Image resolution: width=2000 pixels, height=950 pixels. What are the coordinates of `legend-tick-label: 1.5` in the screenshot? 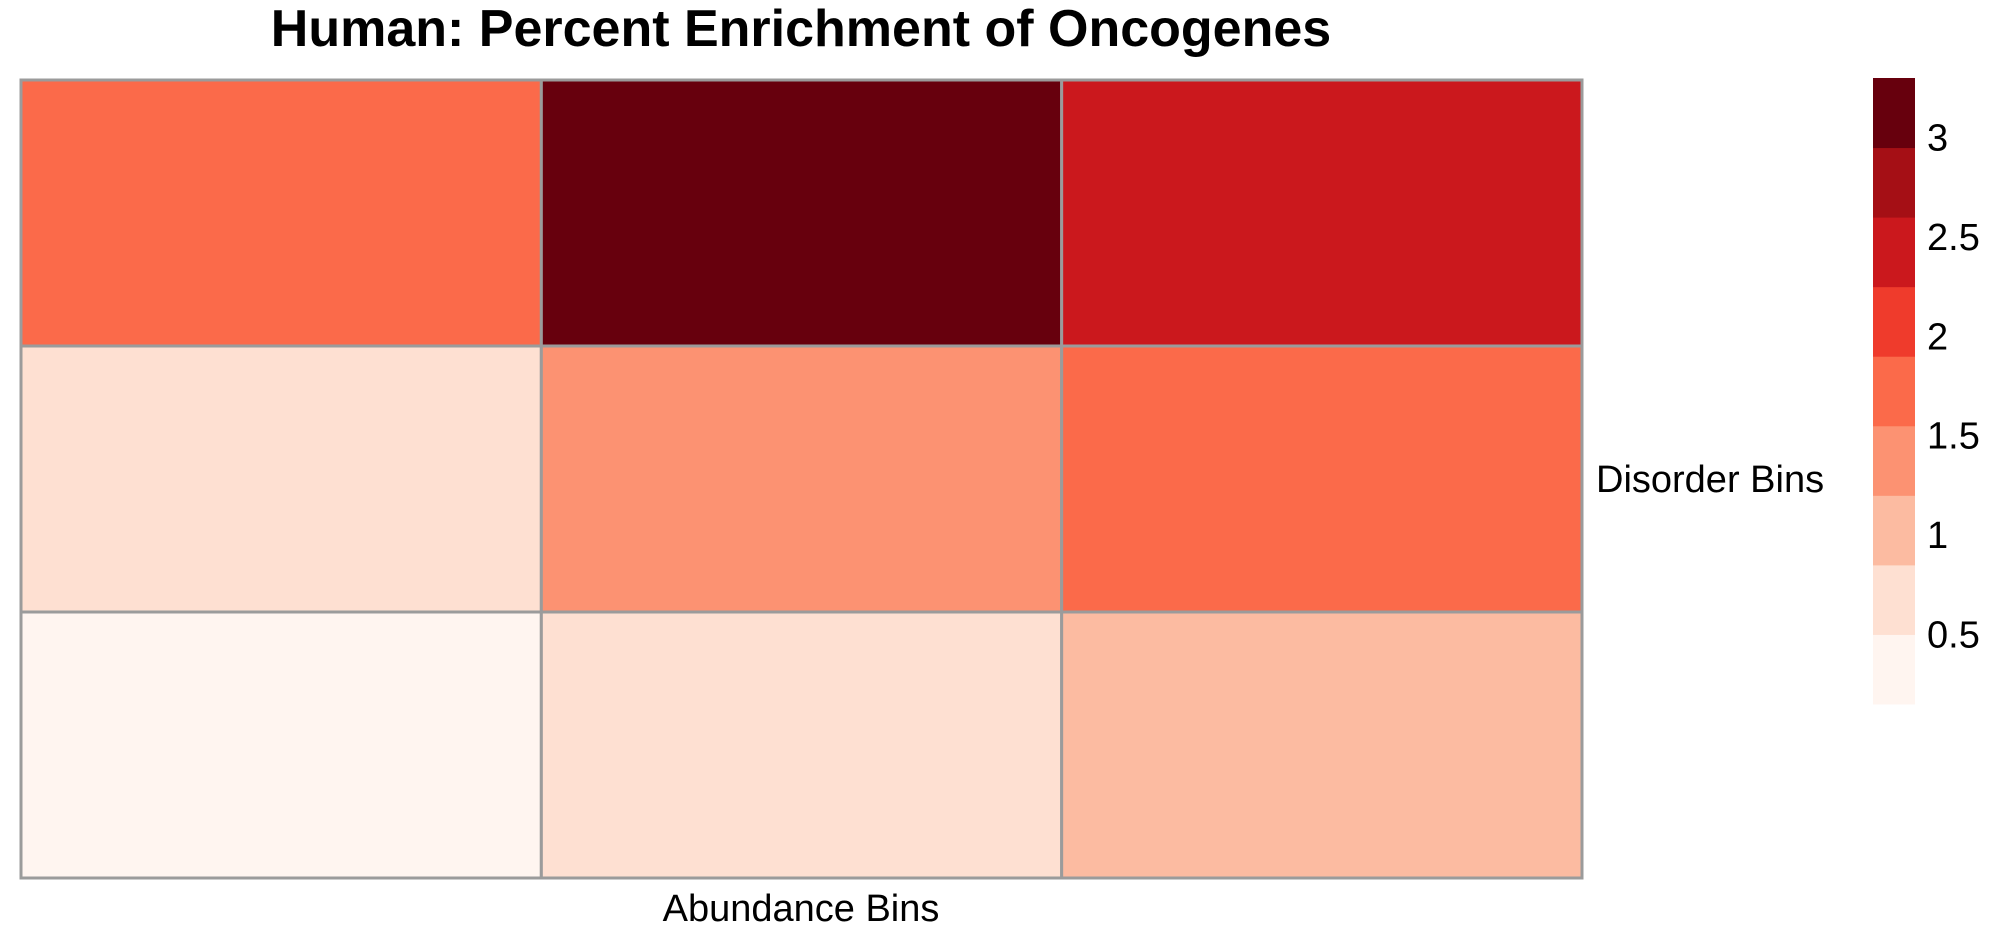 It's located at (1953, 437).